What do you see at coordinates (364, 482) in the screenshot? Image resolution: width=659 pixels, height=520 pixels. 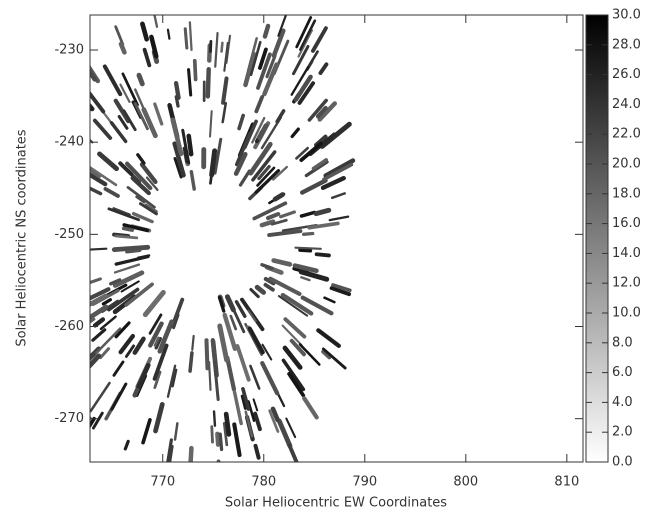 I see `x-tick-label: 790` at bounding box center [364, 482].